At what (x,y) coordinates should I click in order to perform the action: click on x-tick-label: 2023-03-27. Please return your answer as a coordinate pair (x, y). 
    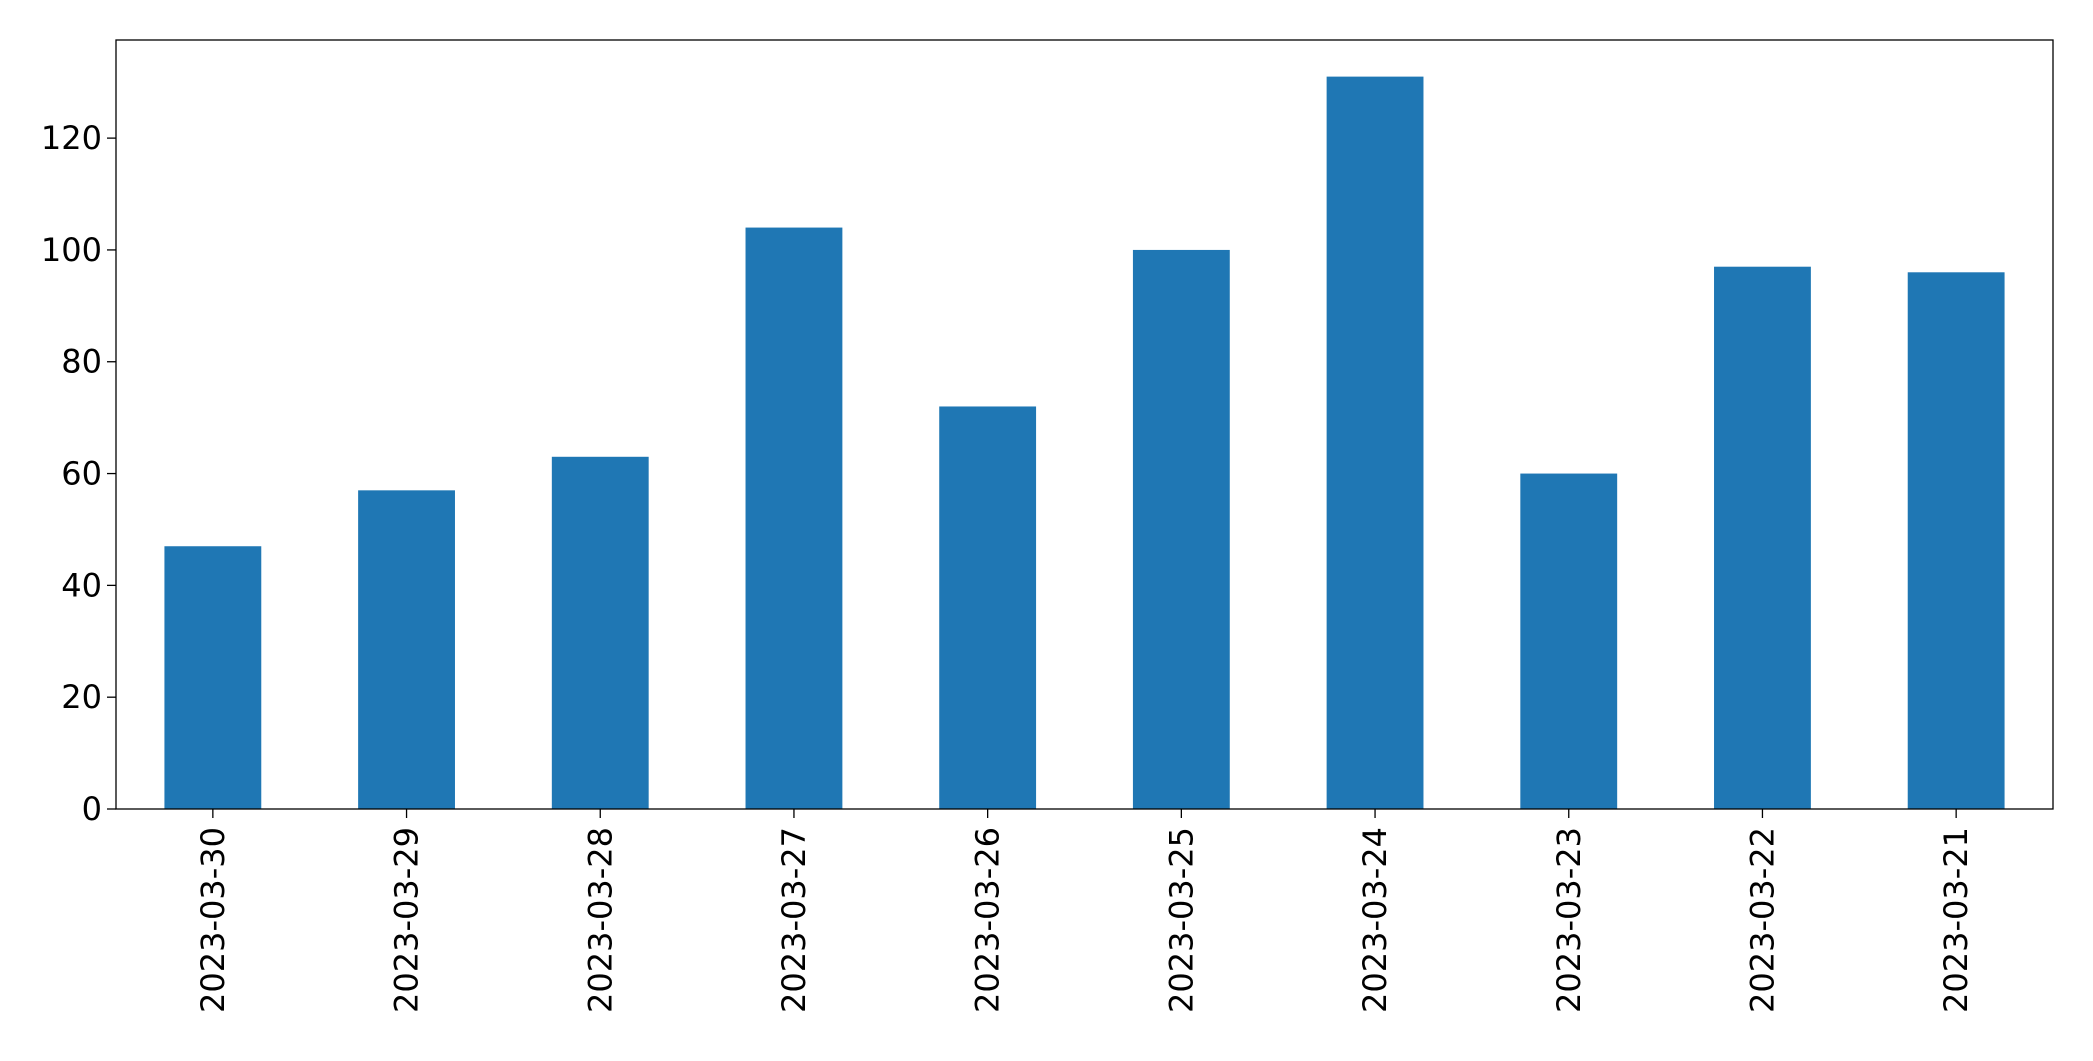
    Looking at the image, I should click on (794, 920).